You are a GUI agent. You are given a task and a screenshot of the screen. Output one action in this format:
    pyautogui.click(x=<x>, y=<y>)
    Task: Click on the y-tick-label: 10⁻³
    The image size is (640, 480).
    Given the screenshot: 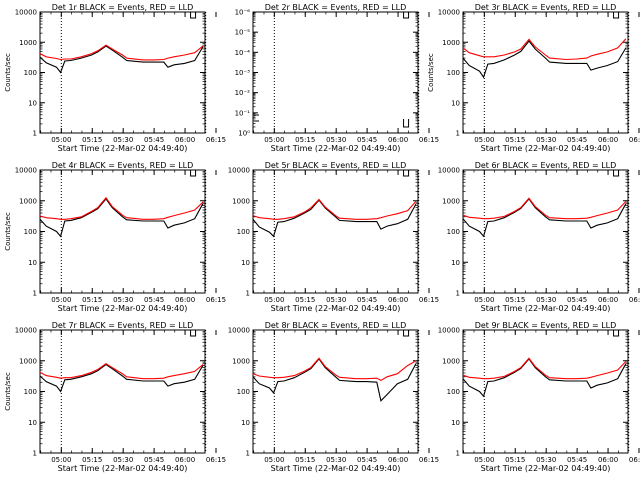 What is the action you would take?
    pyautogui.click(x=243, y=73)
    